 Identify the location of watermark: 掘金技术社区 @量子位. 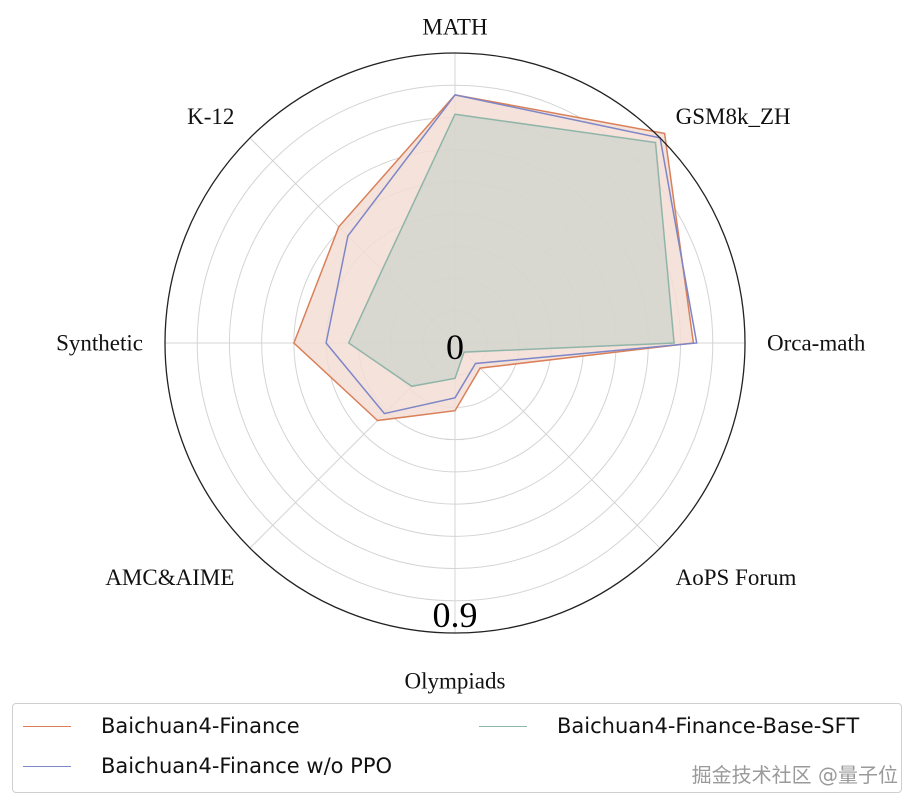
(794, 775).